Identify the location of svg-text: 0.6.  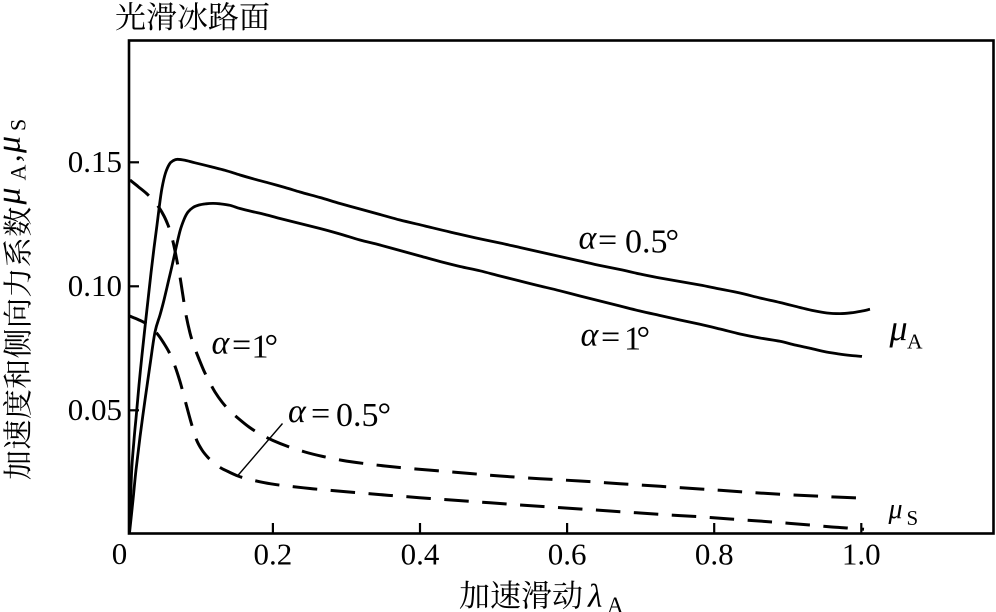
(567, 553).